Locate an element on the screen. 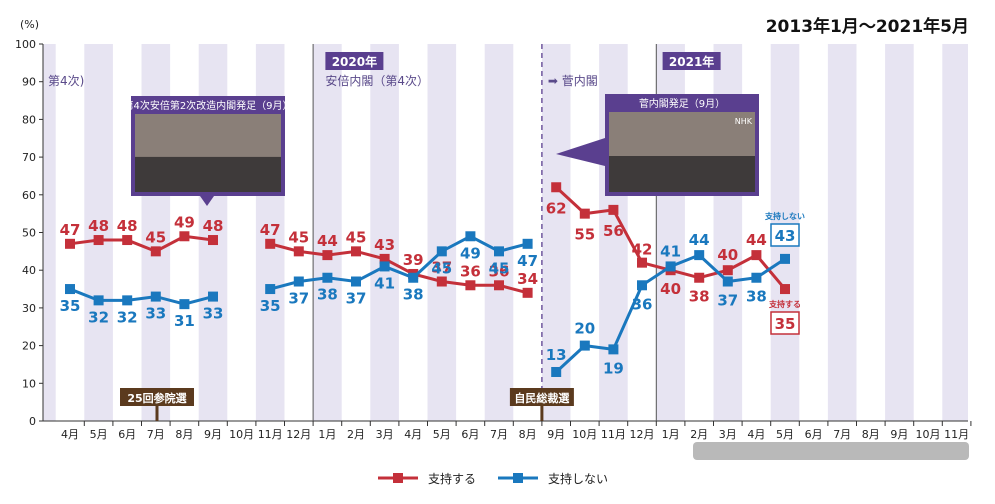  end-not-support-box is located at coordinates (785, 235).